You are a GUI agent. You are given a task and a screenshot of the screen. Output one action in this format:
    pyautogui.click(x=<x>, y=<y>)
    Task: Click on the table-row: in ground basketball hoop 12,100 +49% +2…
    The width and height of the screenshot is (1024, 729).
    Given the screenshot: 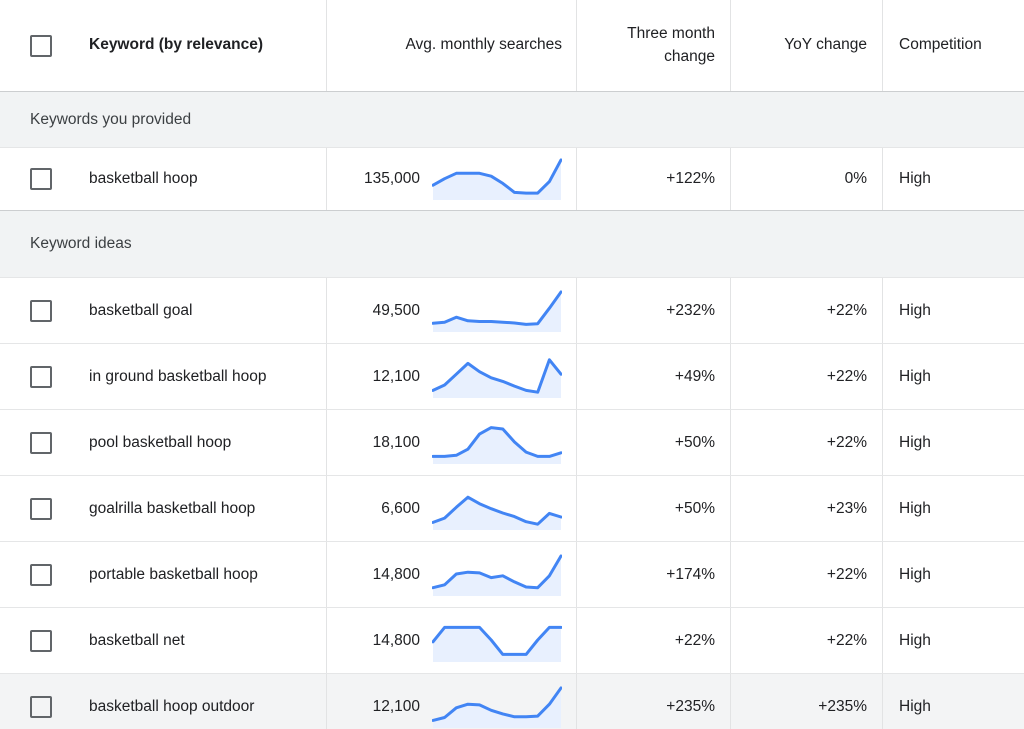 What is the action you would take?
    pyautogui.click(x=512, y=376)
    